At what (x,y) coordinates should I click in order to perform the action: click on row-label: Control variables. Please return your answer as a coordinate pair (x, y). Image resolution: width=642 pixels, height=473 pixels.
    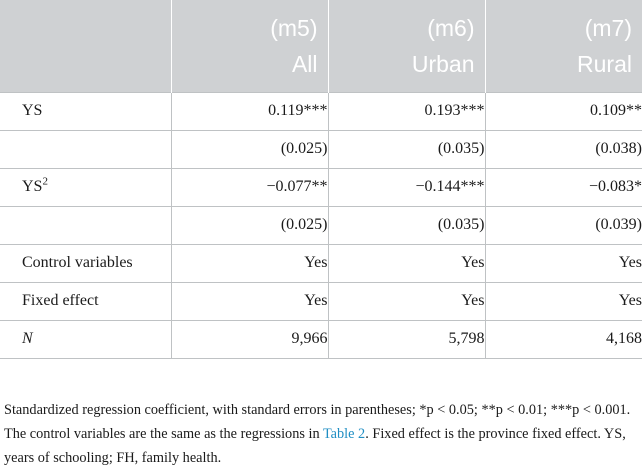
    Looking at the image, I should click on (85, 262).